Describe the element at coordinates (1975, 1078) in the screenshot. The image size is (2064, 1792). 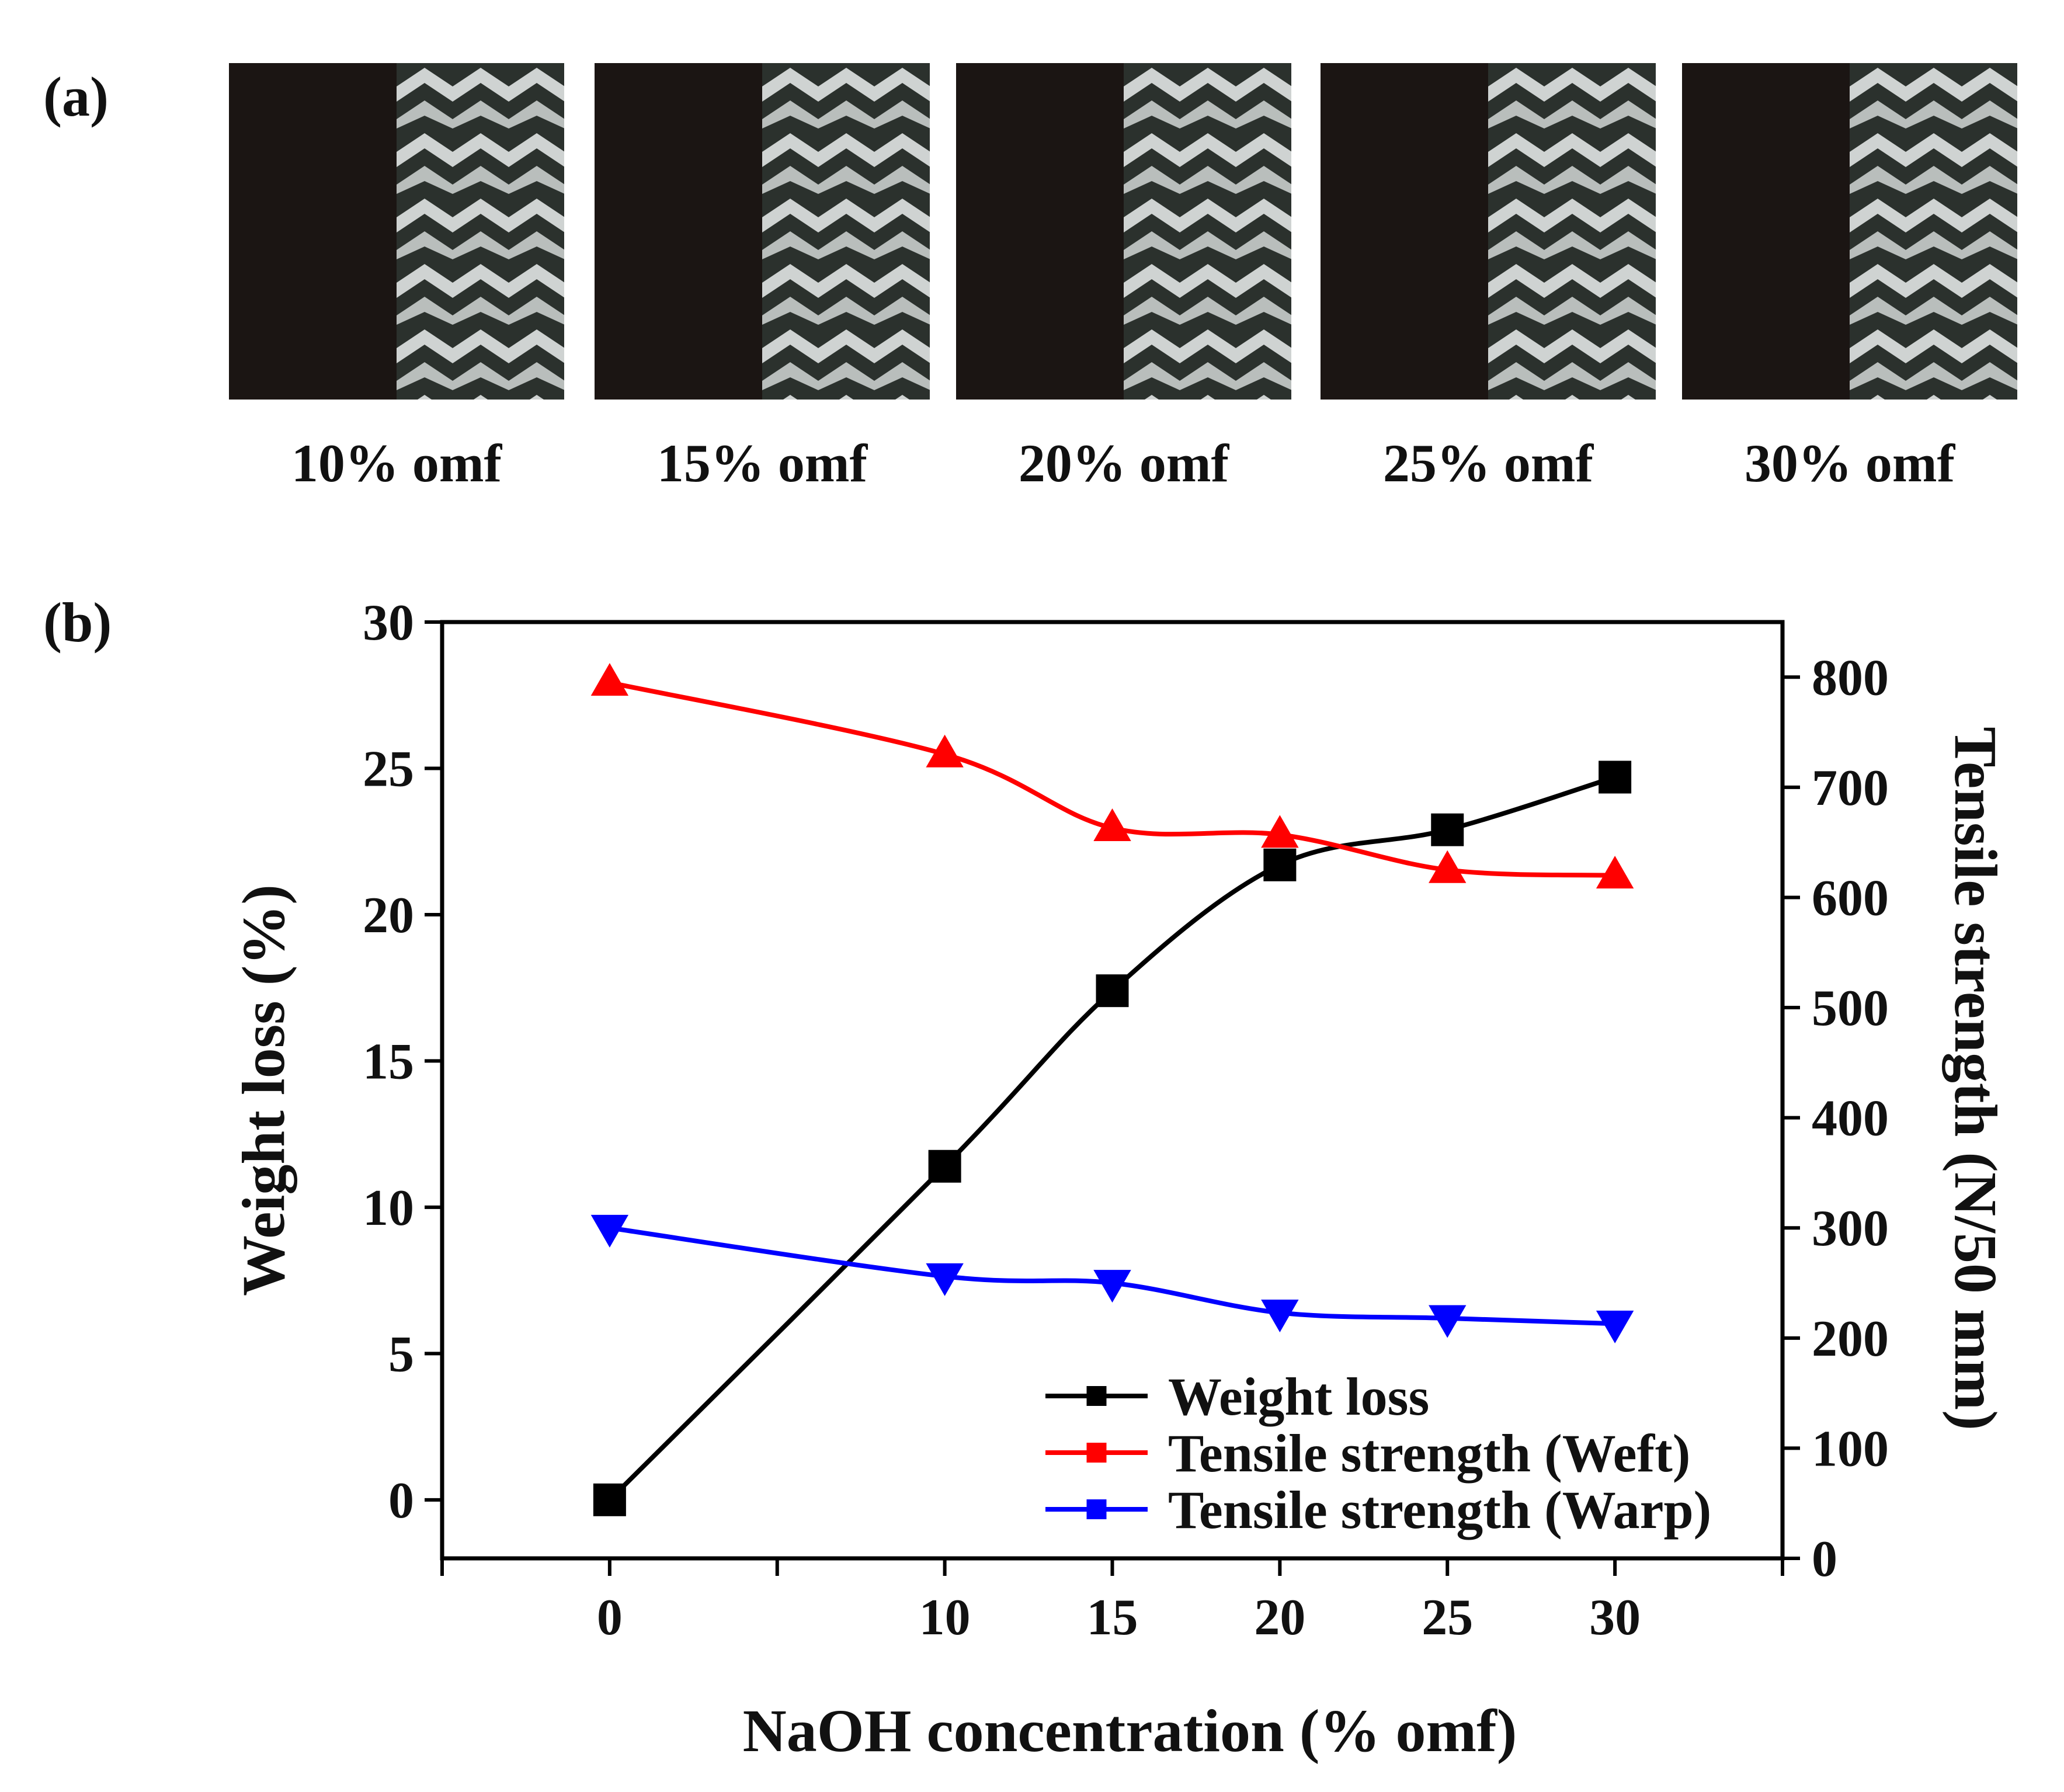
I see `y2-axis-title: Tensile strength (N/50 mm)` at that location.